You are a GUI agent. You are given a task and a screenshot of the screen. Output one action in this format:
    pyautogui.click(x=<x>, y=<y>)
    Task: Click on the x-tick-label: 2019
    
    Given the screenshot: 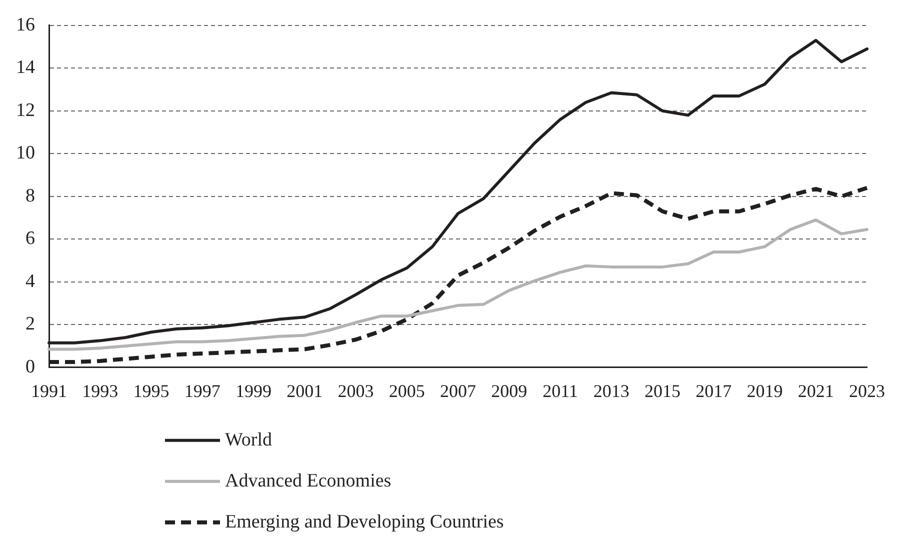 What is the action you would take?
    pyautogui.click(x=764, y=390)
    